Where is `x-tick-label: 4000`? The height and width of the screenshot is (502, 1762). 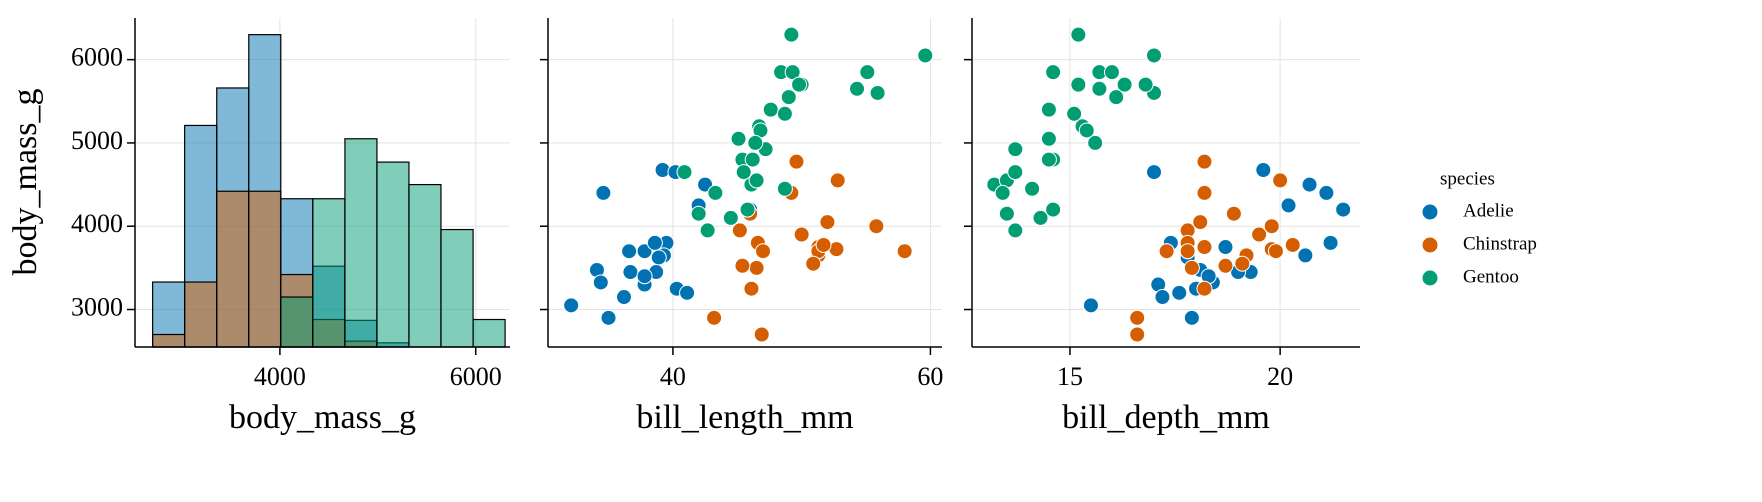
x-tick-label: 4000 is located at coordinates (280, 376).